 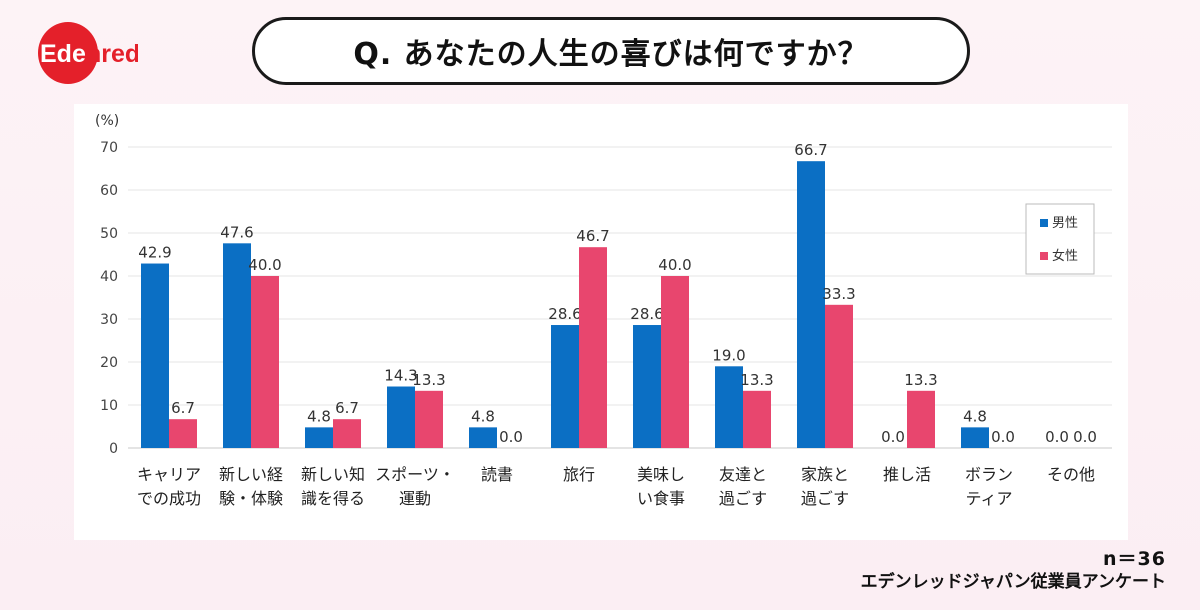 What do you see at coordinates (415, 474) in the screenshot?
I see `x-category-label: スポーツ・` at bounding box center [415, 474].